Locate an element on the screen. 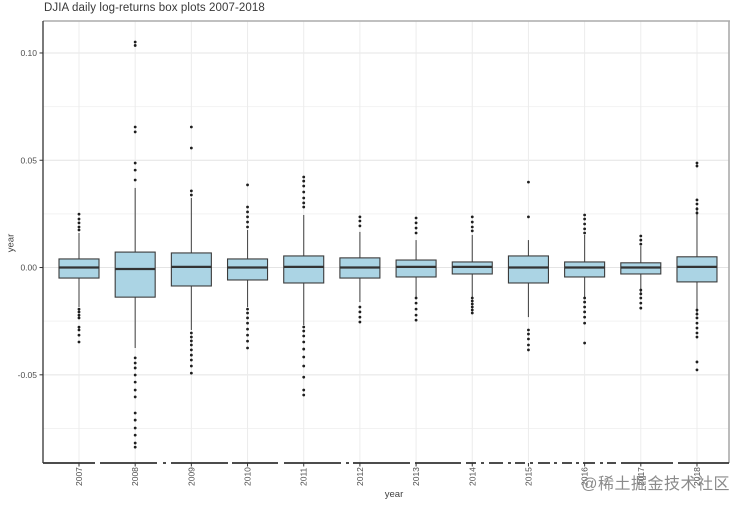 This screenshot has height=509, width=733. x-tick-label: 2008 is located at coordinates (135, 476).